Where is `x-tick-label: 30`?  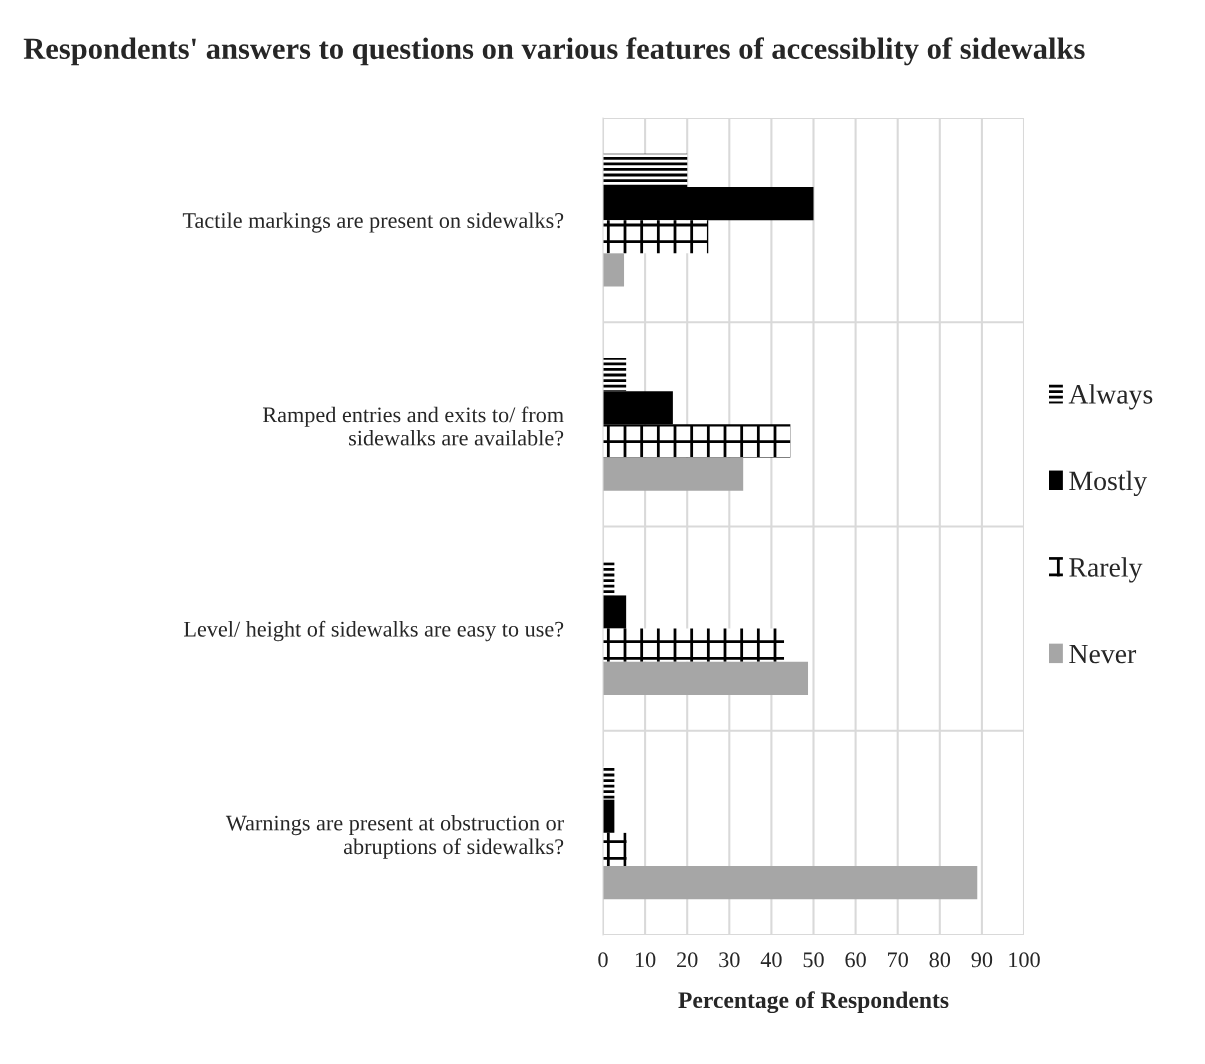
x-tick-label: 30 is located at coordinates (729, 960).